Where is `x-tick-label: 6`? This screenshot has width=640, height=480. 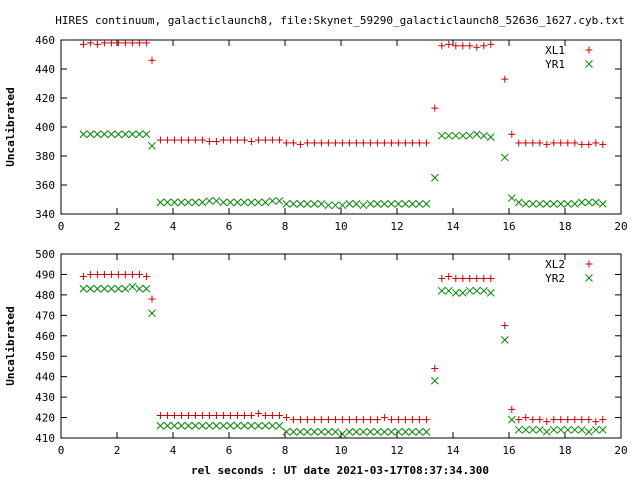
x-tick-label: 6 is located at coordinates (229, 226).